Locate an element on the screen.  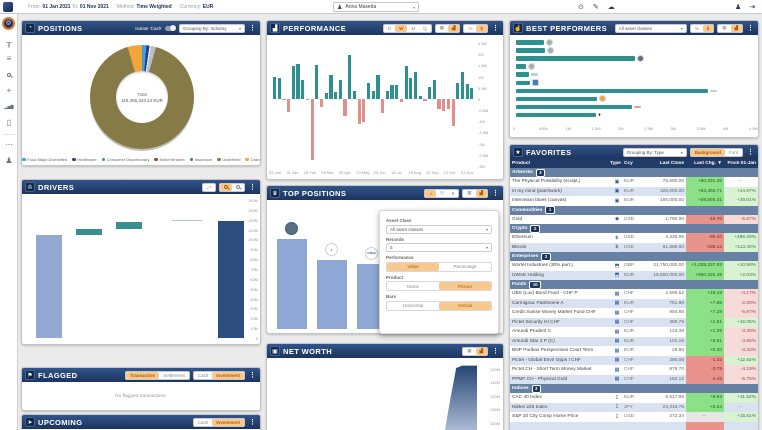
asset-class-filter-dropdown: All asset classes ▾ is located at coordinates (650, 28).